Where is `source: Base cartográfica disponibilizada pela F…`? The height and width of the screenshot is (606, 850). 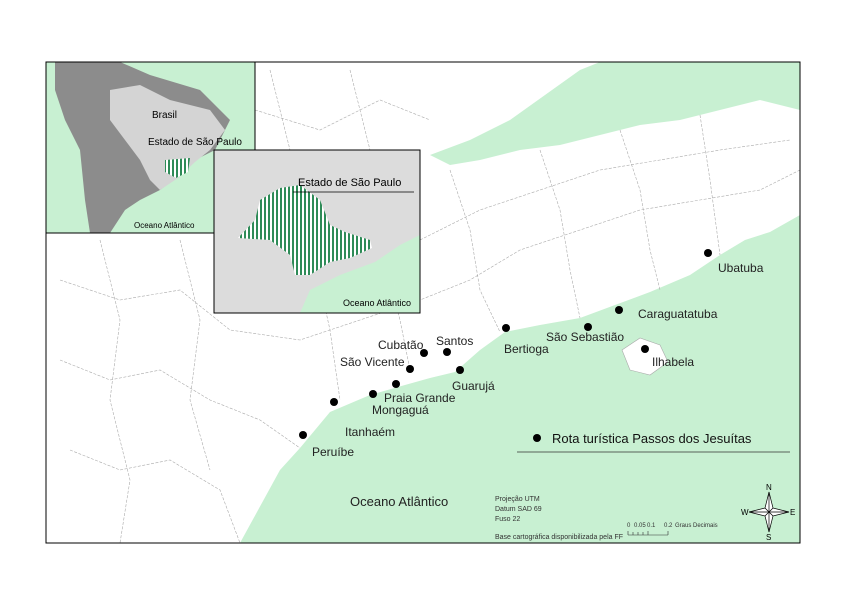
source: Base cartográfica disponibilizada pela F… is located at coordinates (559, 537).